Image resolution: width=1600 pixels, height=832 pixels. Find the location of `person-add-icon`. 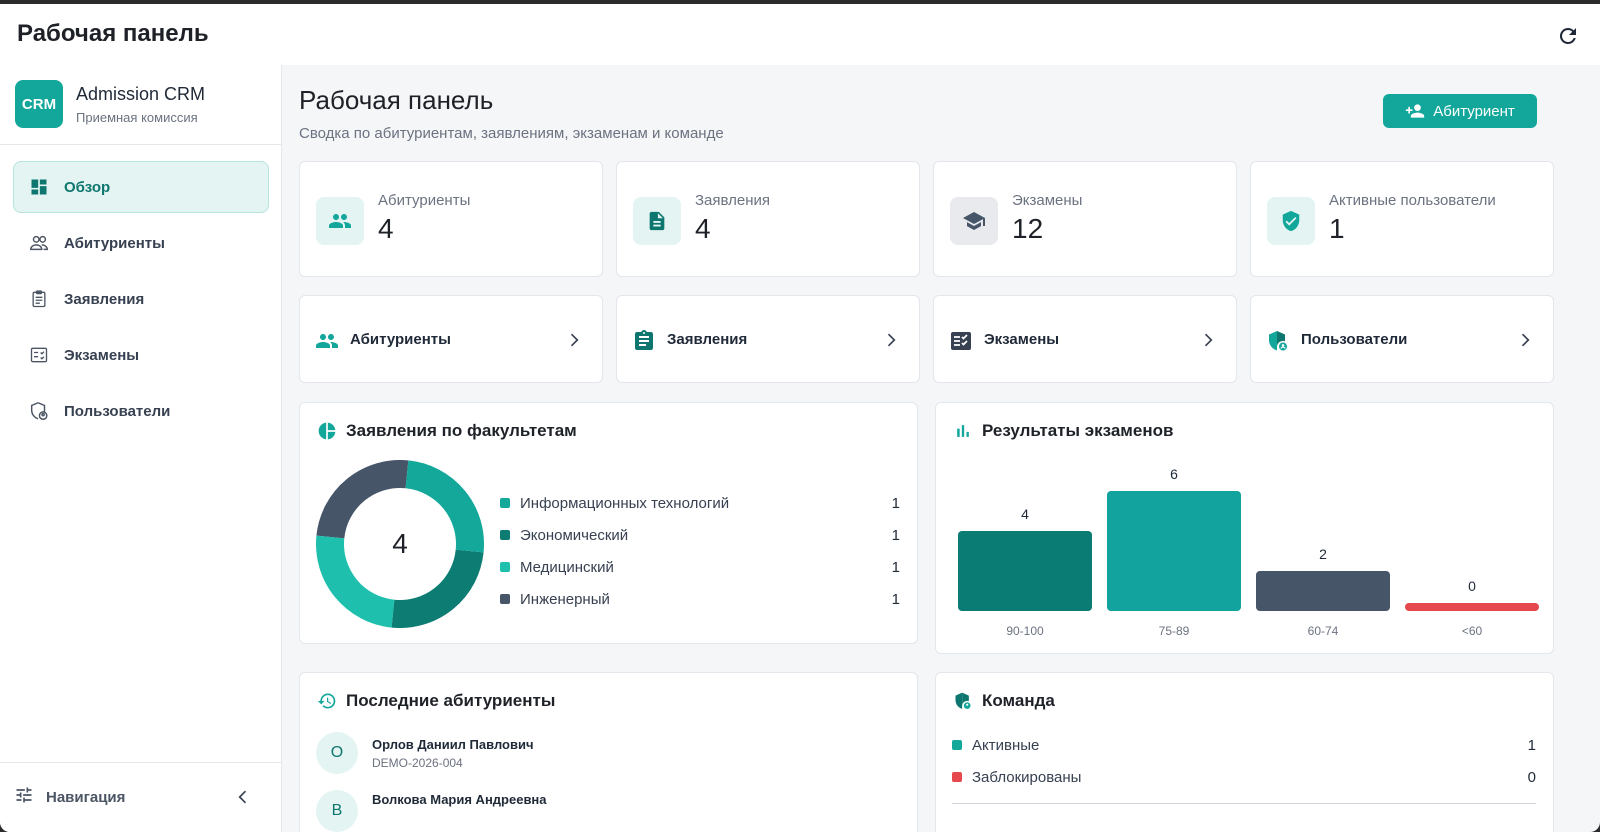

person-add-icon is located at coordinates (1415, 111).